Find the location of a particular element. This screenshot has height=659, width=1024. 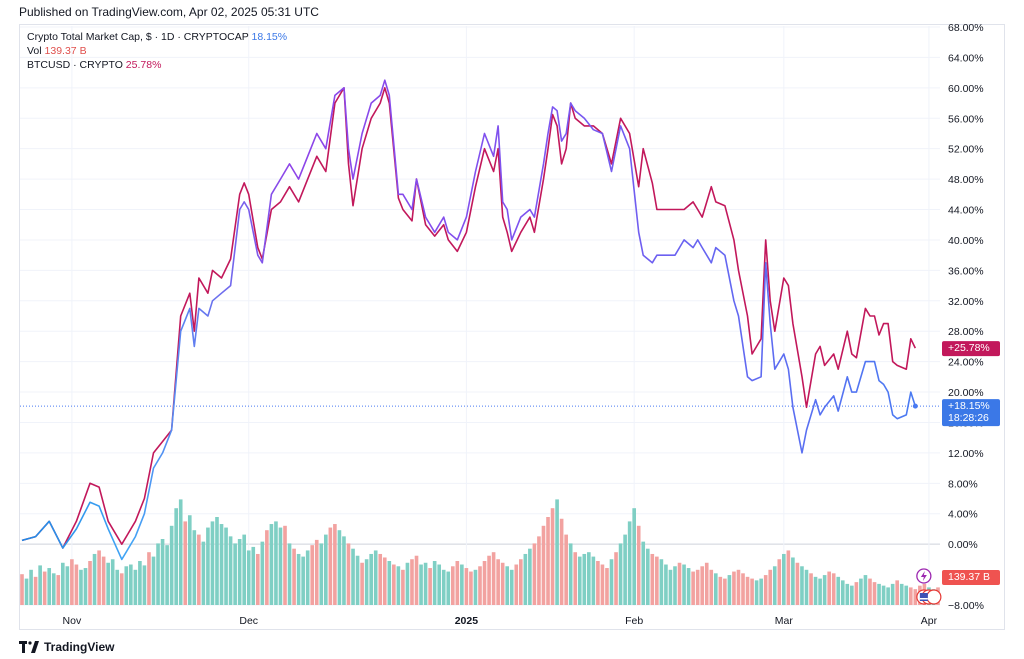

y-tick-label: 20.00% is located at coordinates (966, 393).